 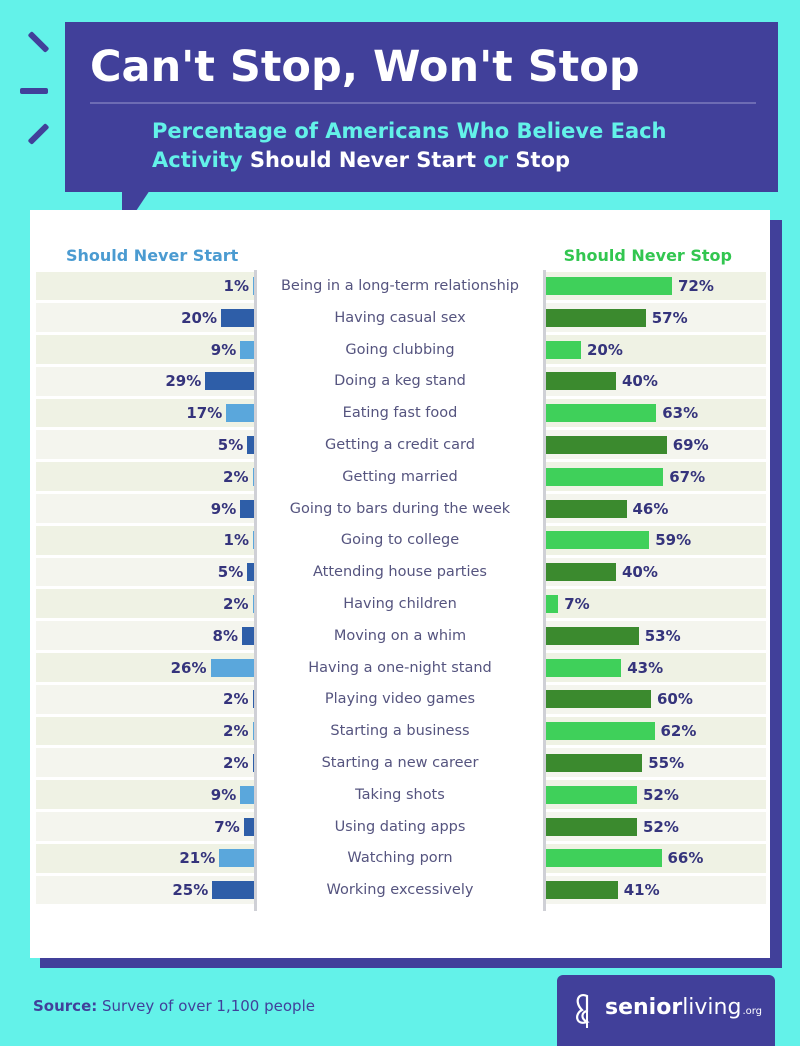 I want to click on activity-label: Doing a keg stand, so click(x=400, y=381).